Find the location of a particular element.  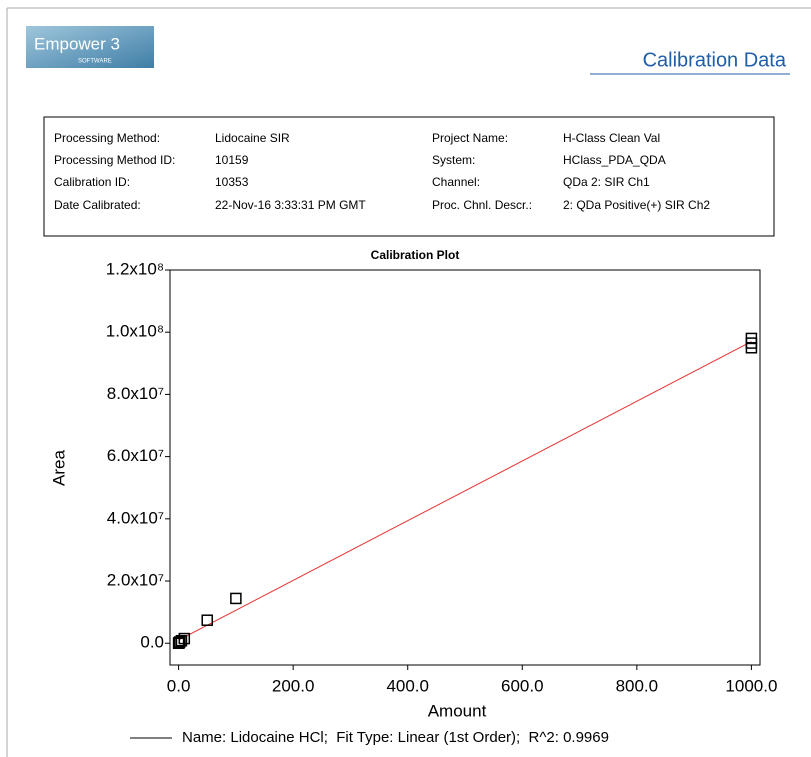

logo: Empower 3 is located at coordinates (77, 43).